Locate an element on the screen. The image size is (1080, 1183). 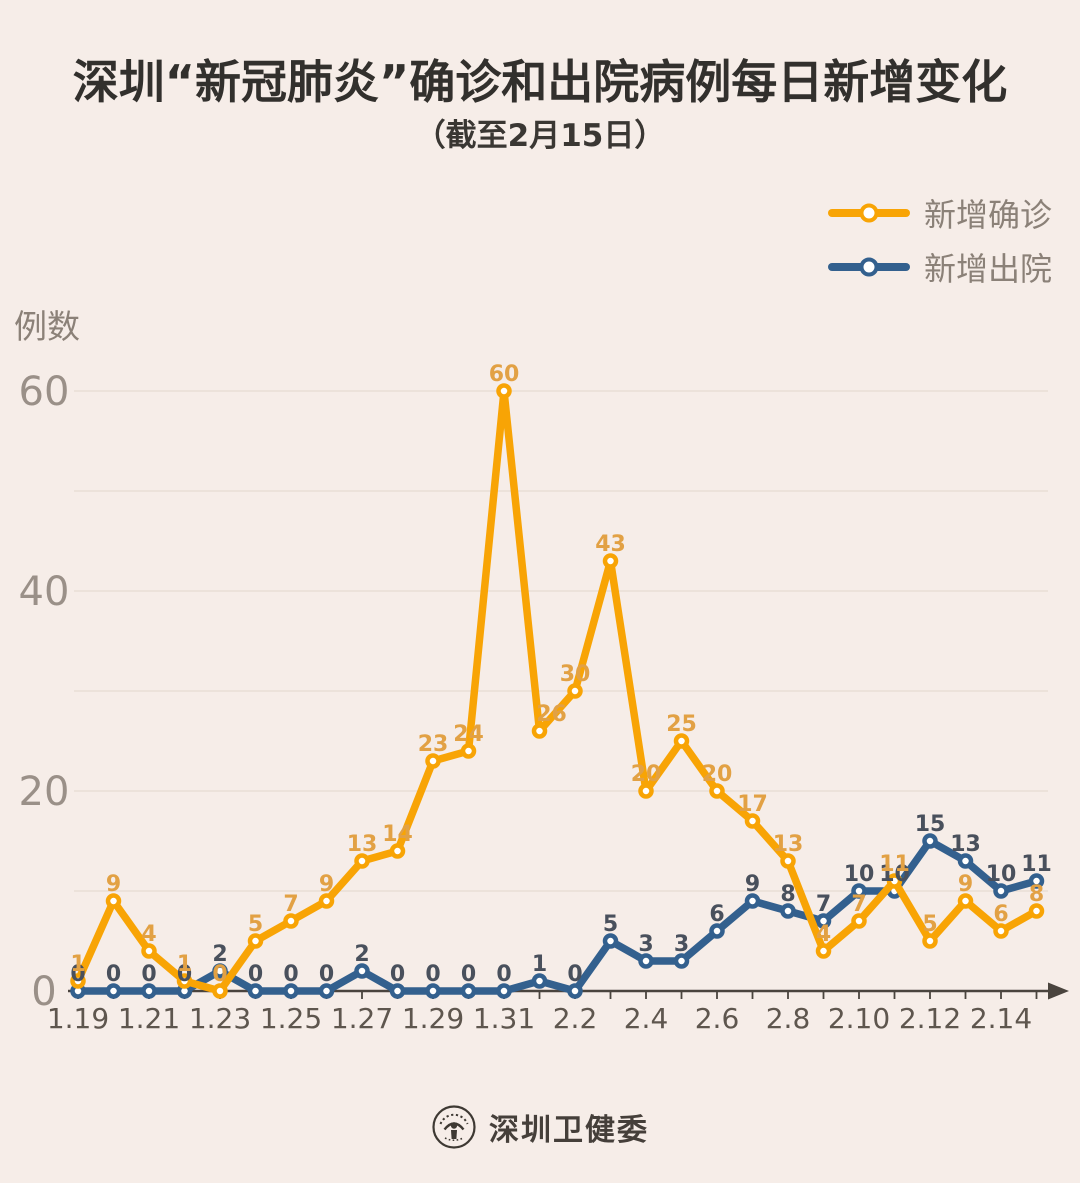
confirmed-value-label-2.7: 17 is located at coordinates (752, 804).